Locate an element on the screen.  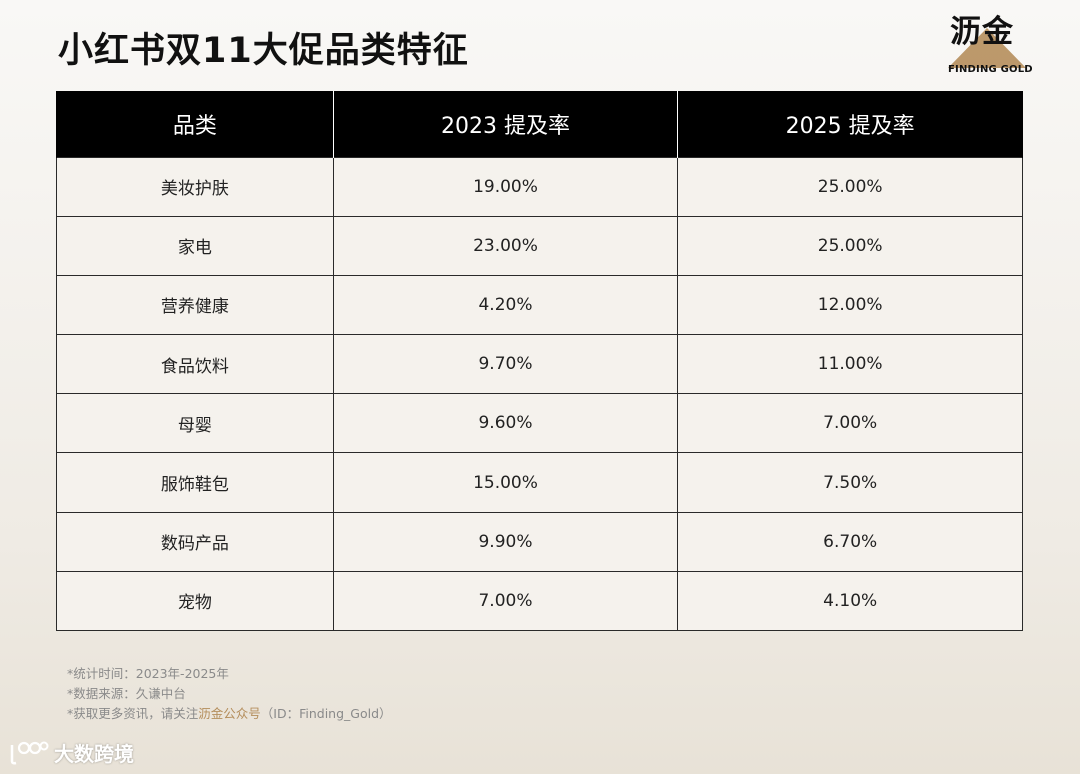
footnote-follow: *获取更多资讯，请关注沥金公众号（ID：Finding_Gold） is located at coordinates (229, 714).